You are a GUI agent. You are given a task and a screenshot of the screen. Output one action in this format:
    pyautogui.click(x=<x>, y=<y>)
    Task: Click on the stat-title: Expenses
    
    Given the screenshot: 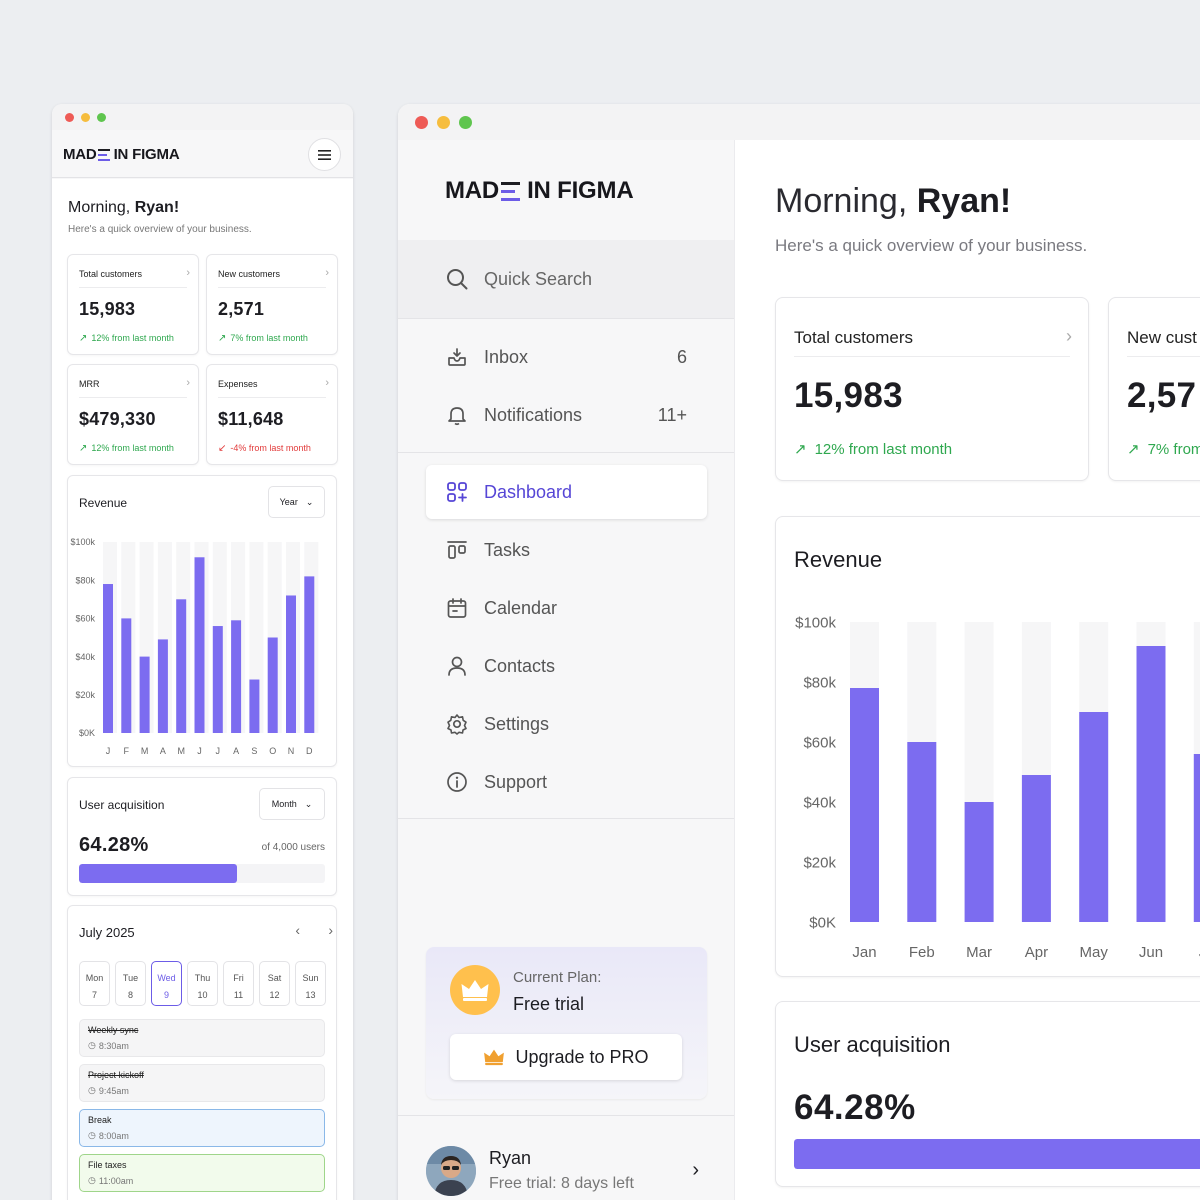 What is the action you would take?
    pyautogui.click(x=238, y=384)
    